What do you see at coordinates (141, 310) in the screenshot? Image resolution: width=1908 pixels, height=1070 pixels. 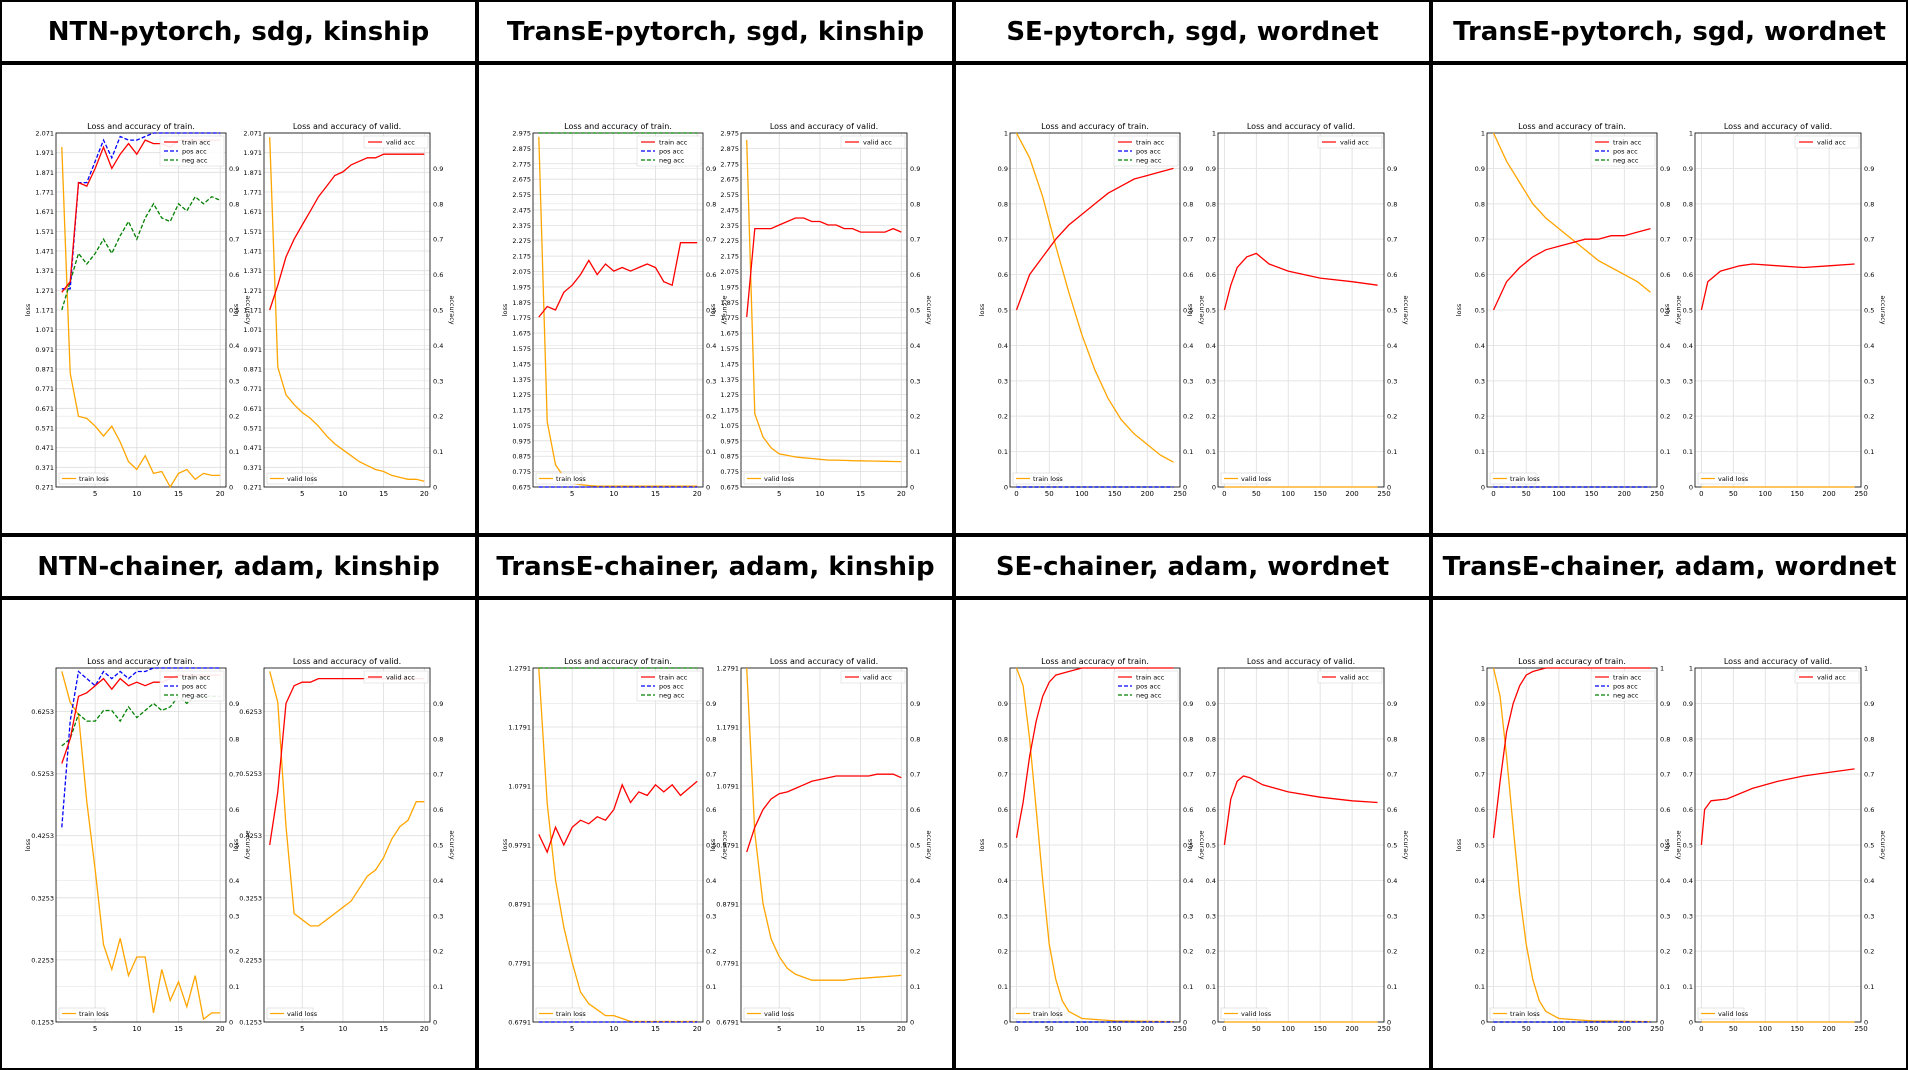 I see `axes-frame` at bounding box center [141, 310].